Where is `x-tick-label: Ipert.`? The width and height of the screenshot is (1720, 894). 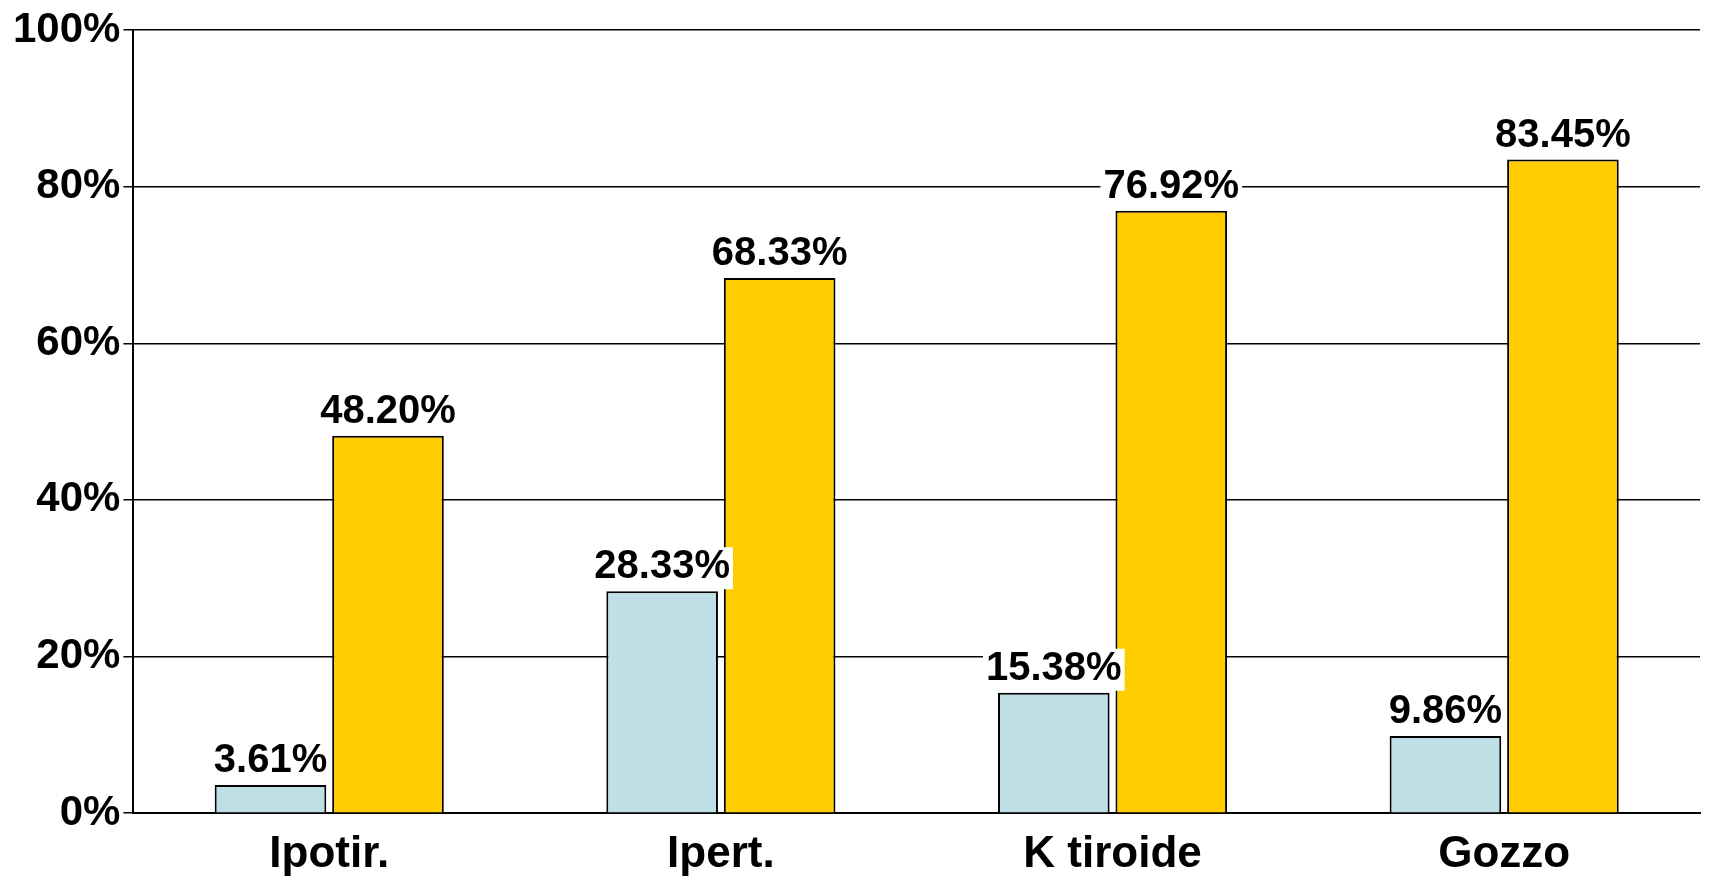 x-tick-label: Ipert. is located at coordinates (721, 851).